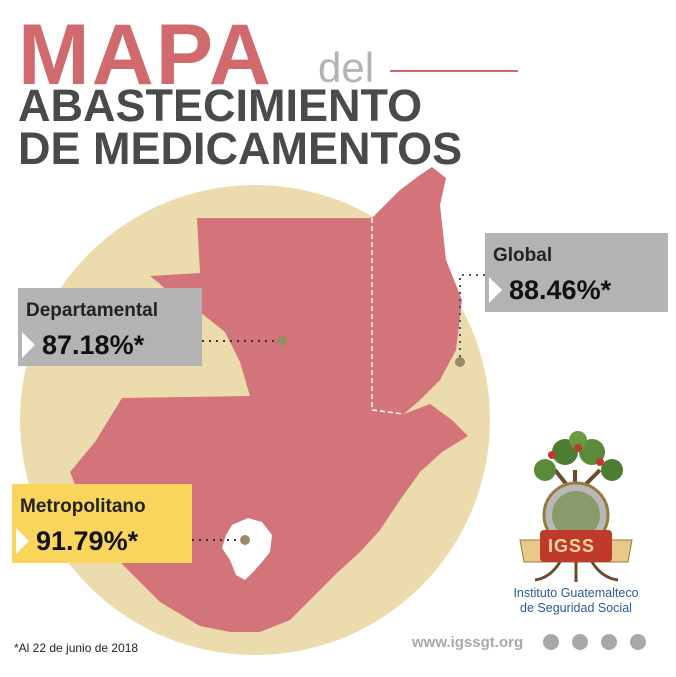 Image resolution: width=676 pixels, height=677 pixels. Describe the element at coordinates (87, 541) in the screenshot. I see `stat-value: 91.79%*` at that location.